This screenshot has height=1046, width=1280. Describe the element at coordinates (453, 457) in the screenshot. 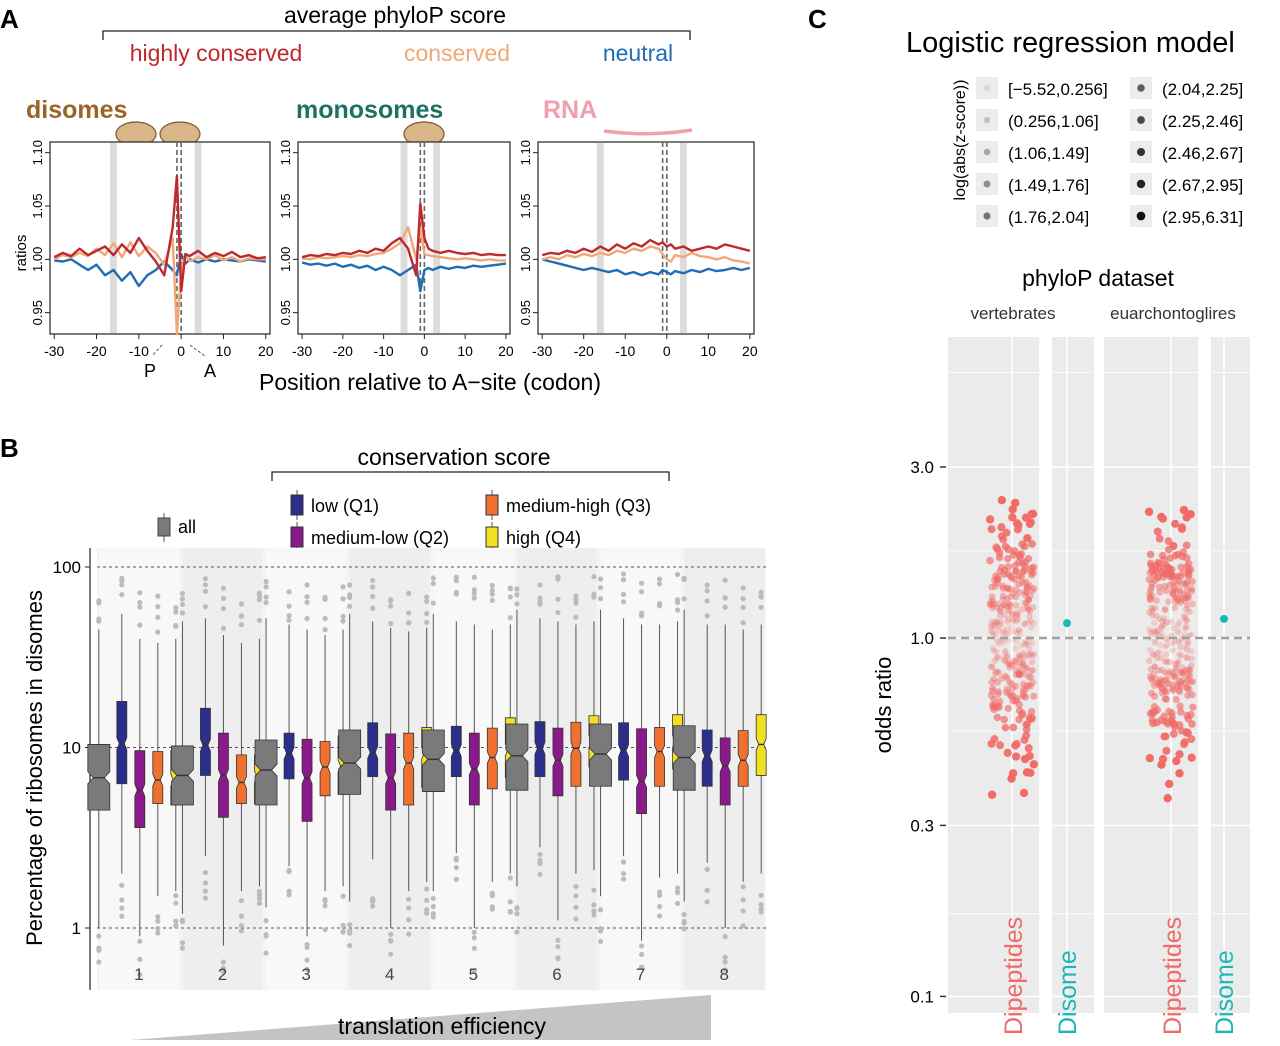

I see `conservation-bracket-title: conservation score` at that location.